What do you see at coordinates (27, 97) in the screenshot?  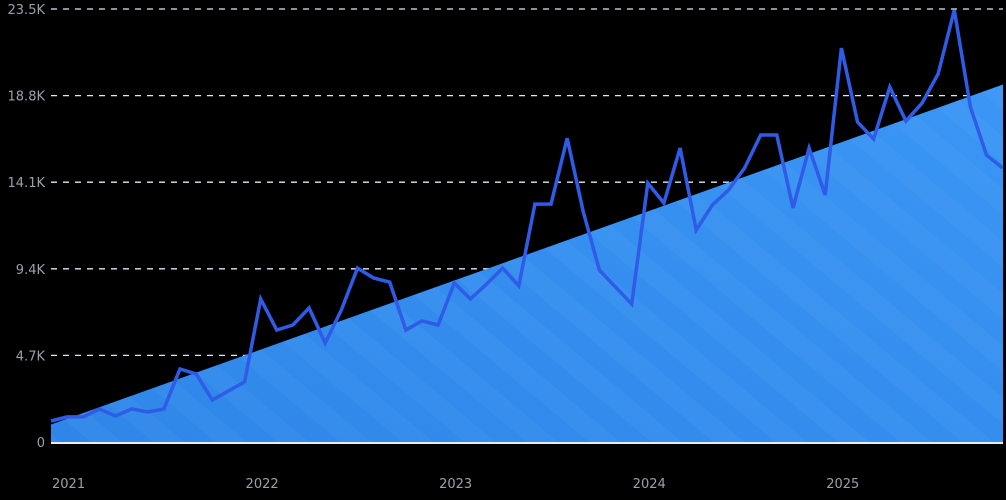 I see `y-tick-label: 18.8K` at bounding box center [27, 97].